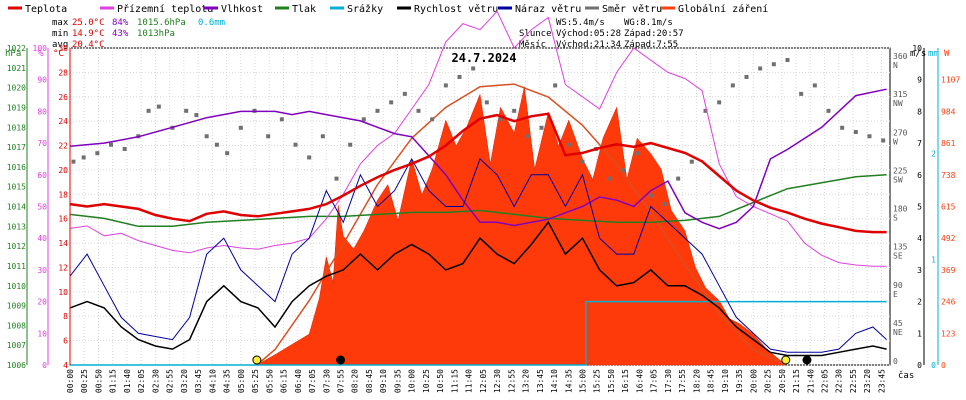 The image size is (966, 400). I want to click on legend-item-temperature: Teplota, so click(37, 9).